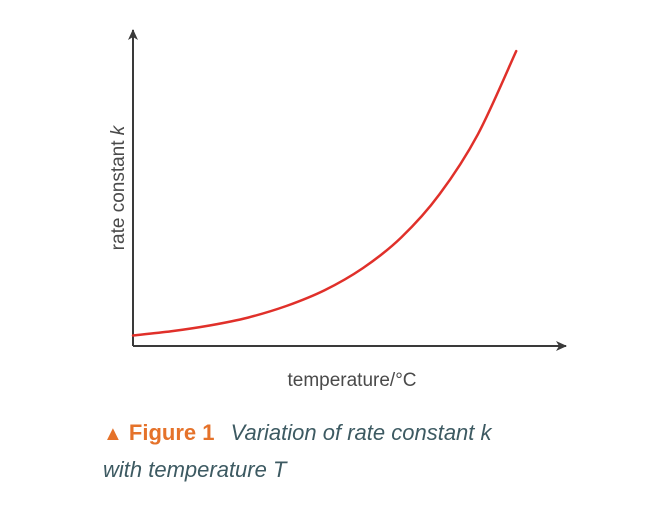  Describe the element at coordinates (113, 434) in the screenshot. I see `triangle-marker-icon: ▲` at that location.